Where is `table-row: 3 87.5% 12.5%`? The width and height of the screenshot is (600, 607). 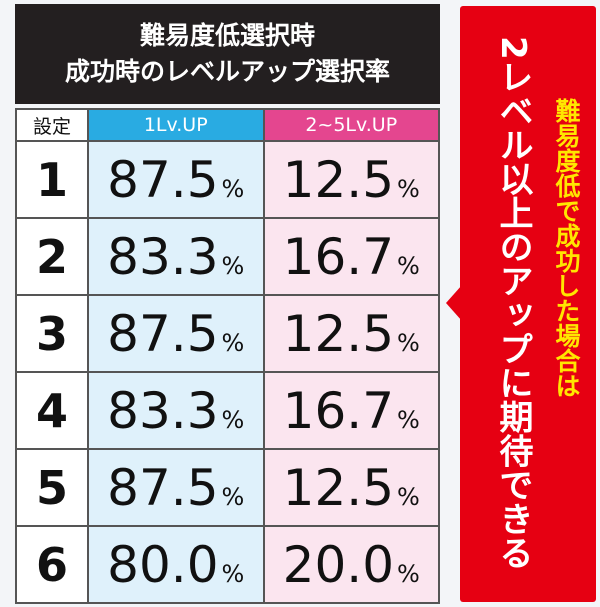
table-row: 3 87.5% 12.5% is located at coordinates (227, 333).